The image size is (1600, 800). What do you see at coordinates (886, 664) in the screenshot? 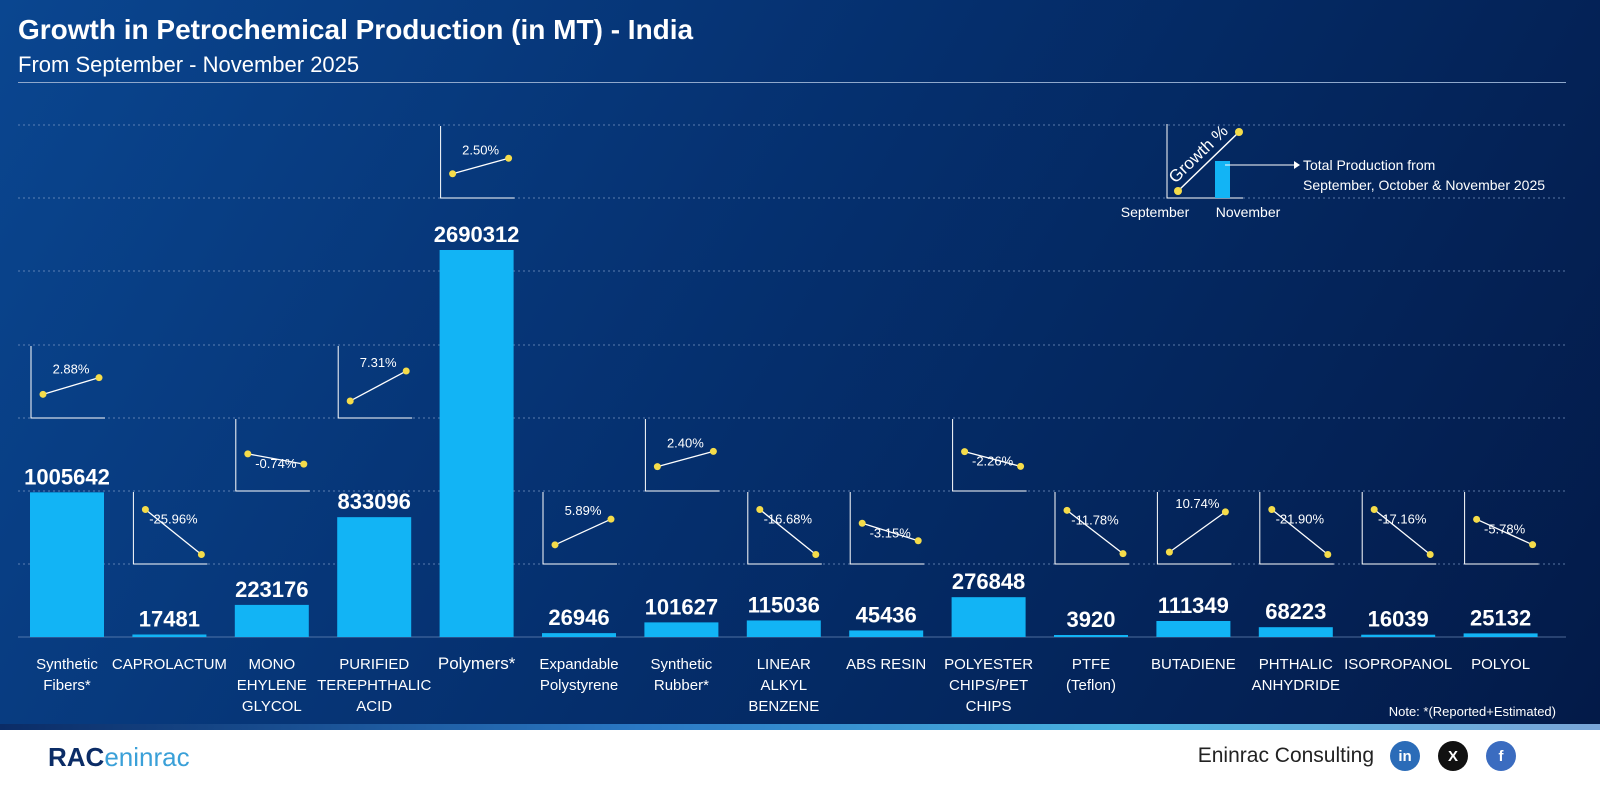
I see `category-label: ABS RESIN` at bounding box center [886, 664].